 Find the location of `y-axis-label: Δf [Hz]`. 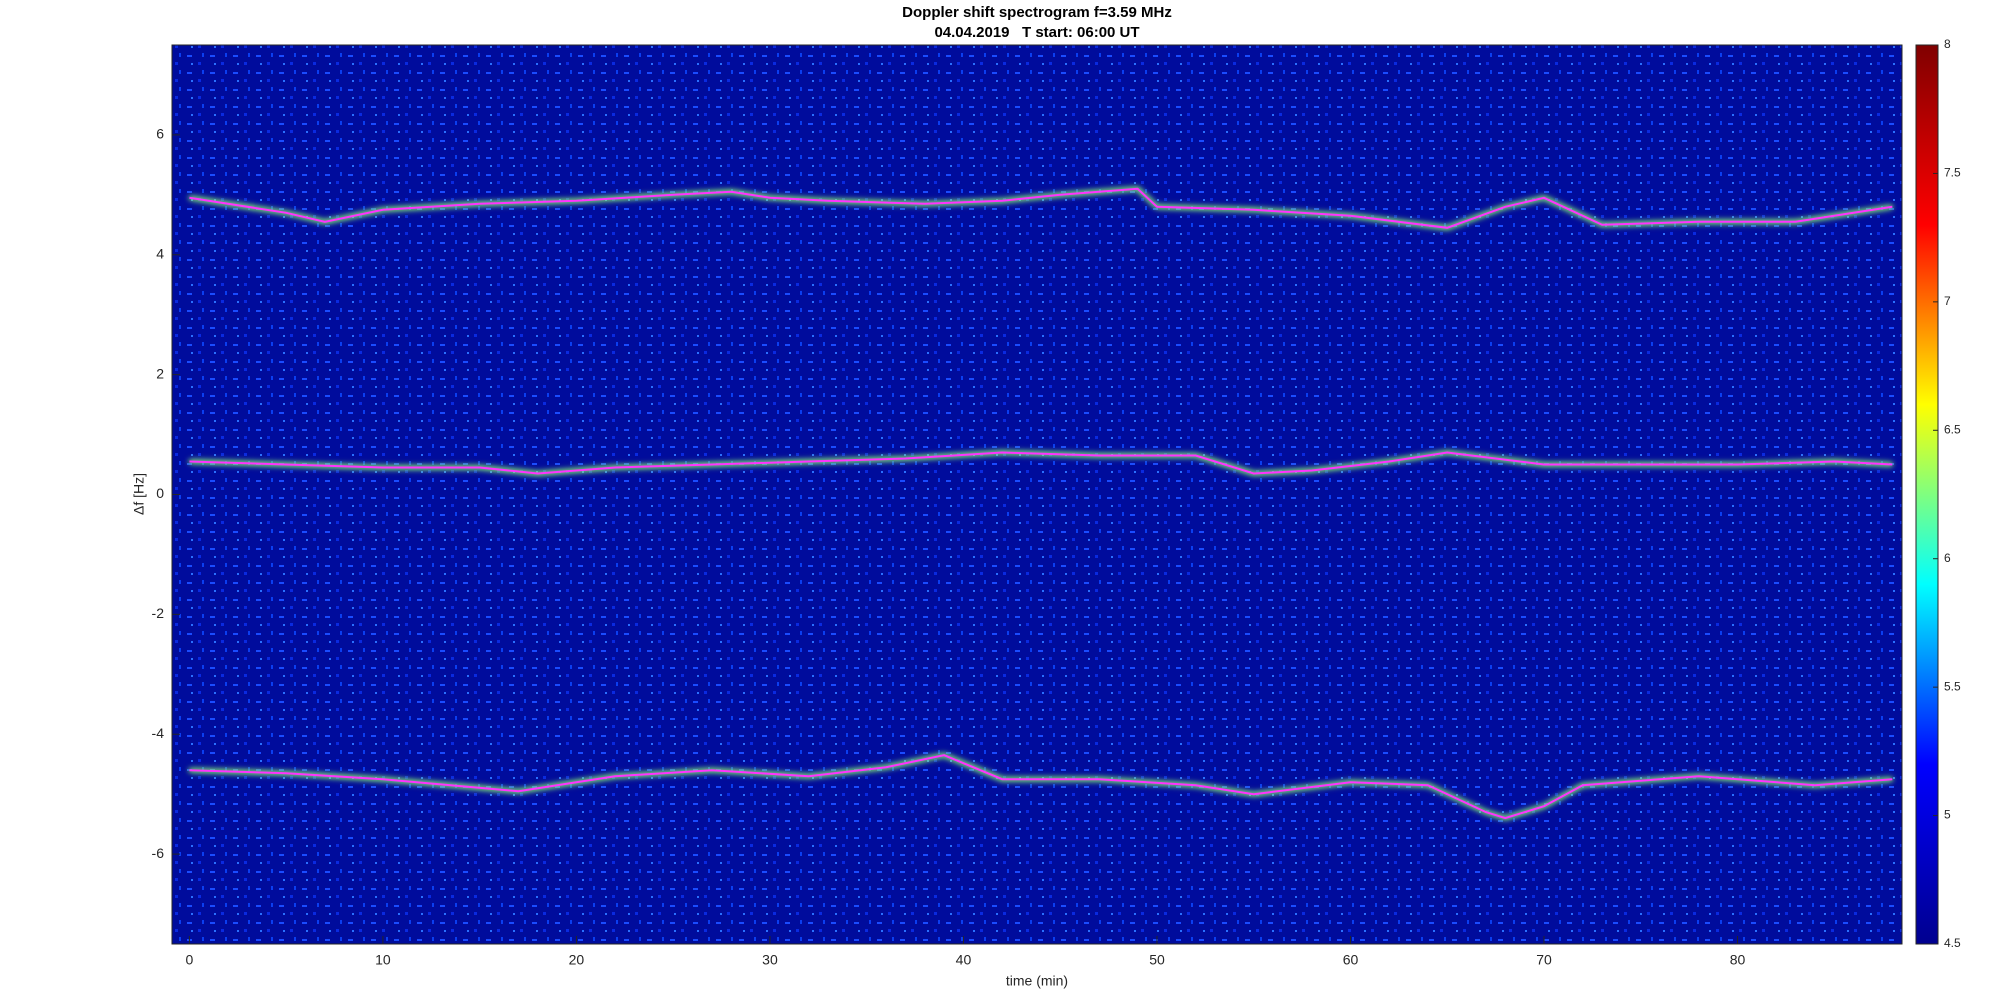

y-axis-label: Δf [Hz] is located at coordinates (139, 494).